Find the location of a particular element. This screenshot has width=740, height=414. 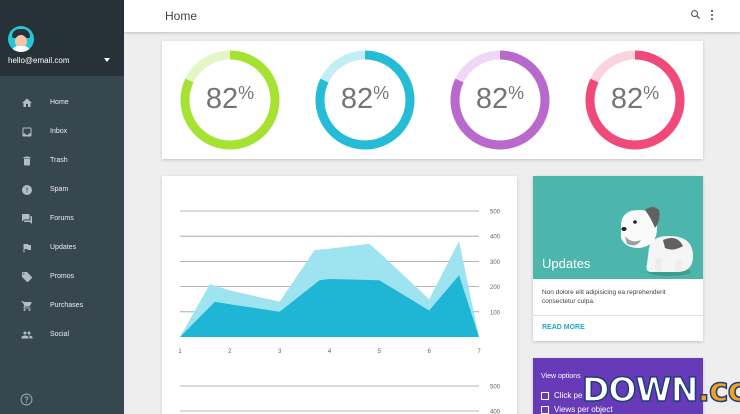

sidebar-item-purchases: Purchases is located at coordinates (62, 305).